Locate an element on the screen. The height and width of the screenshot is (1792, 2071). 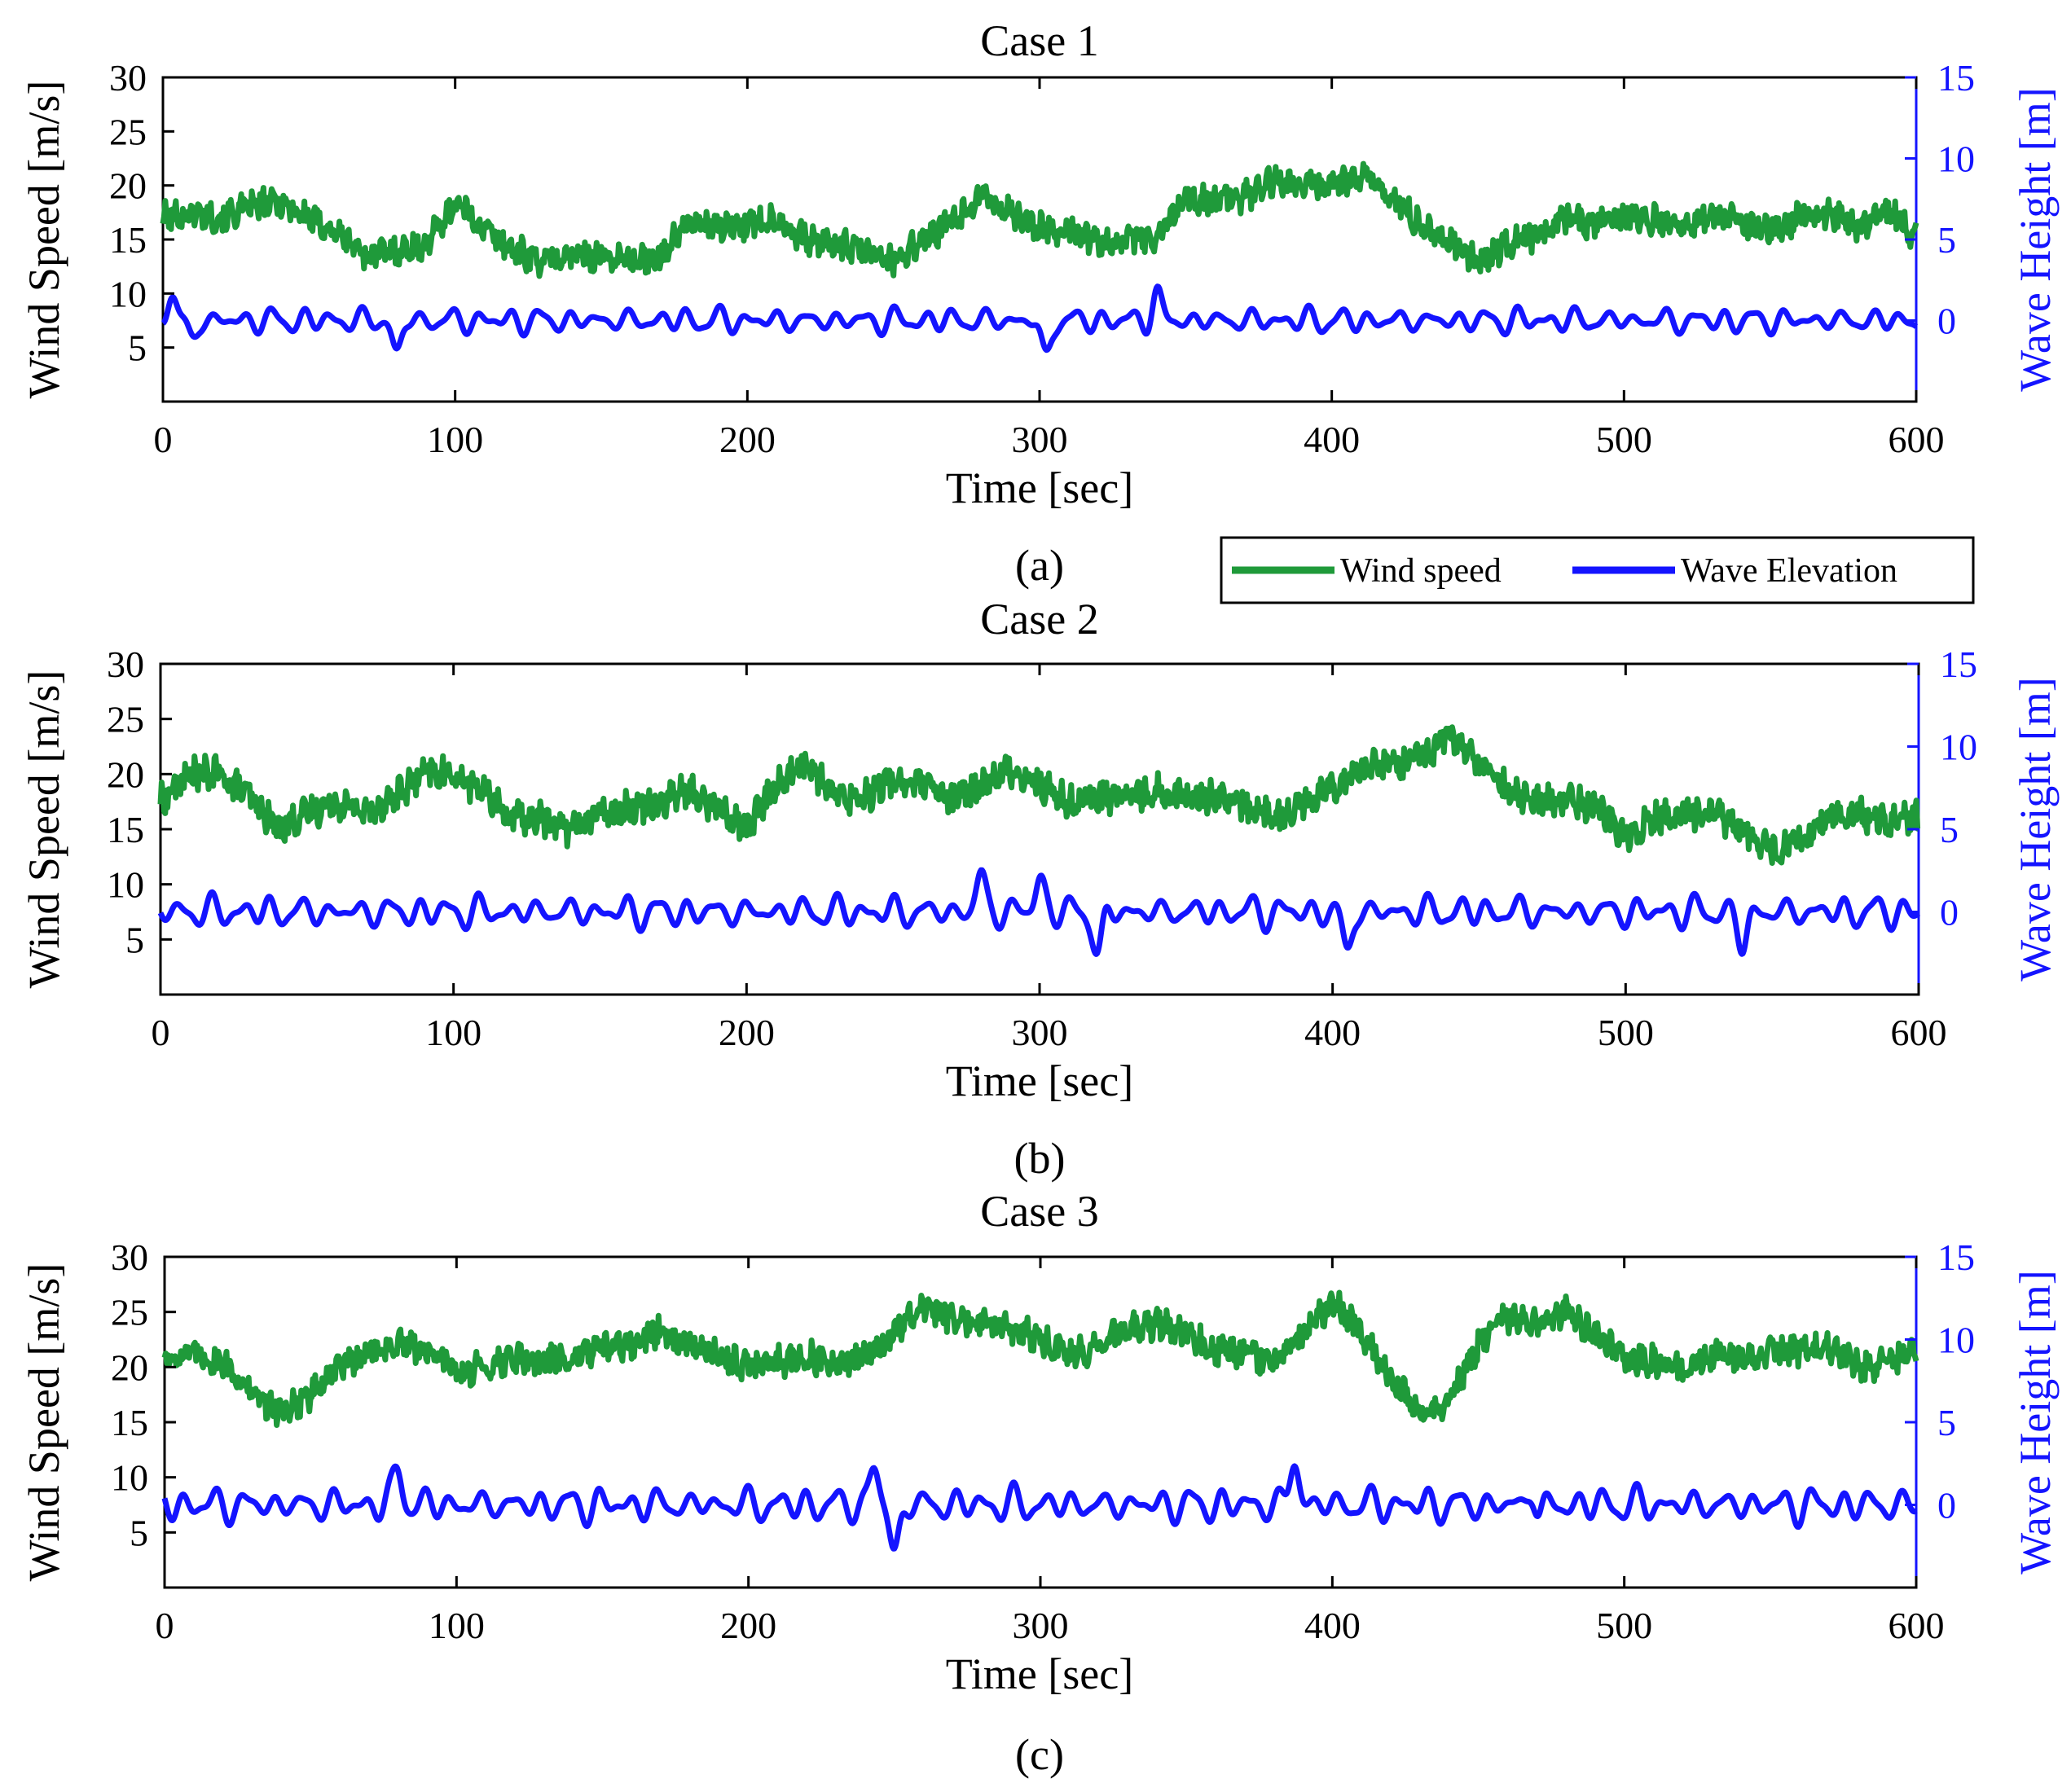
chart-title: Case 2 is located at coordinates (1039, 619).